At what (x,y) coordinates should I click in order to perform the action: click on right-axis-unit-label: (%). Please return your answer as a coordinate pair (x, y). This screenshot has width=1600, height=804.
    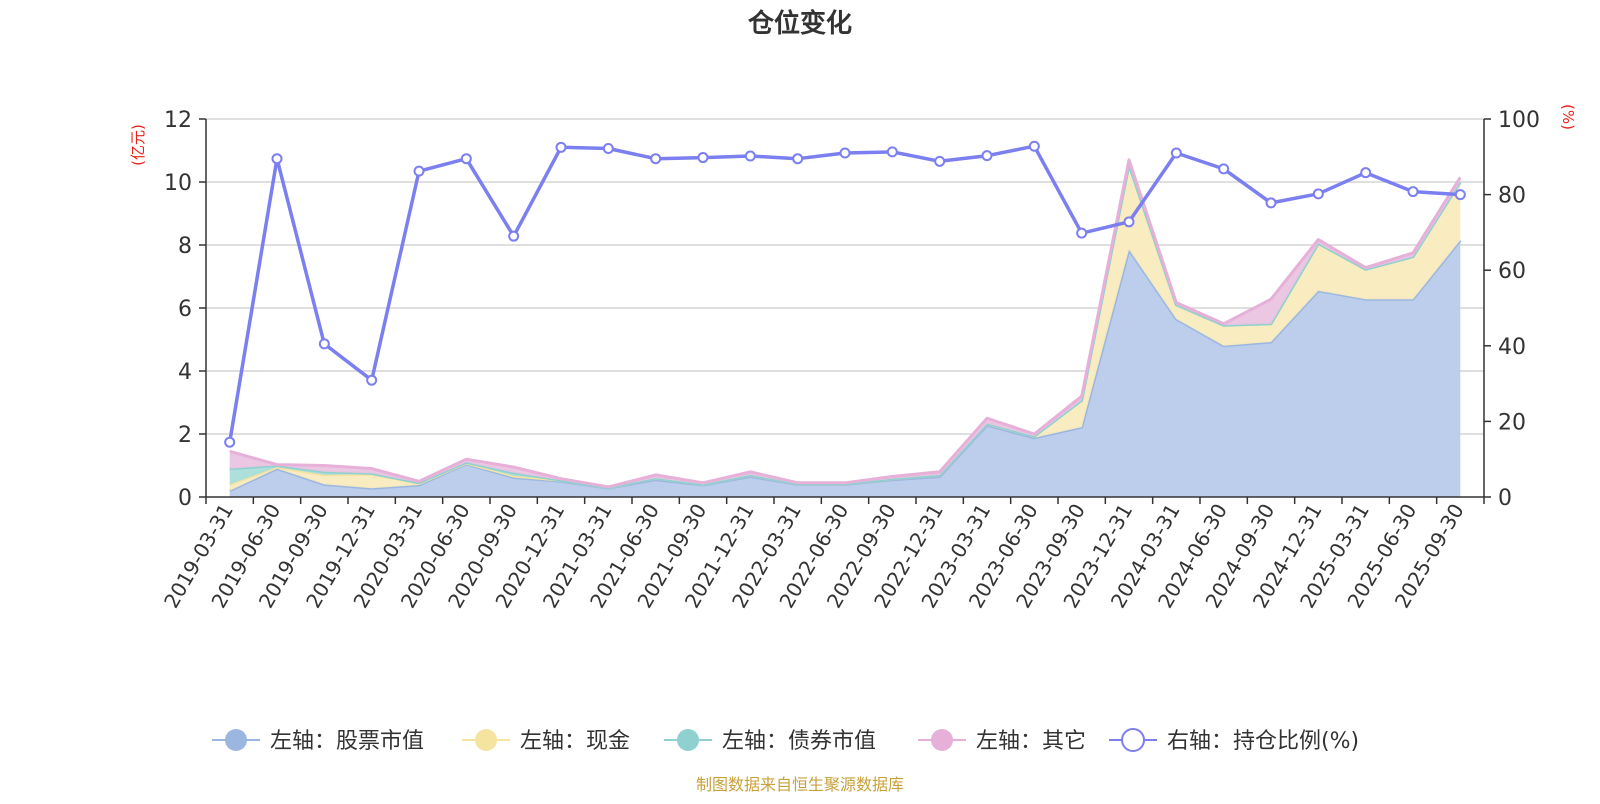
    Looking at the image, I should click on (1568, 117).